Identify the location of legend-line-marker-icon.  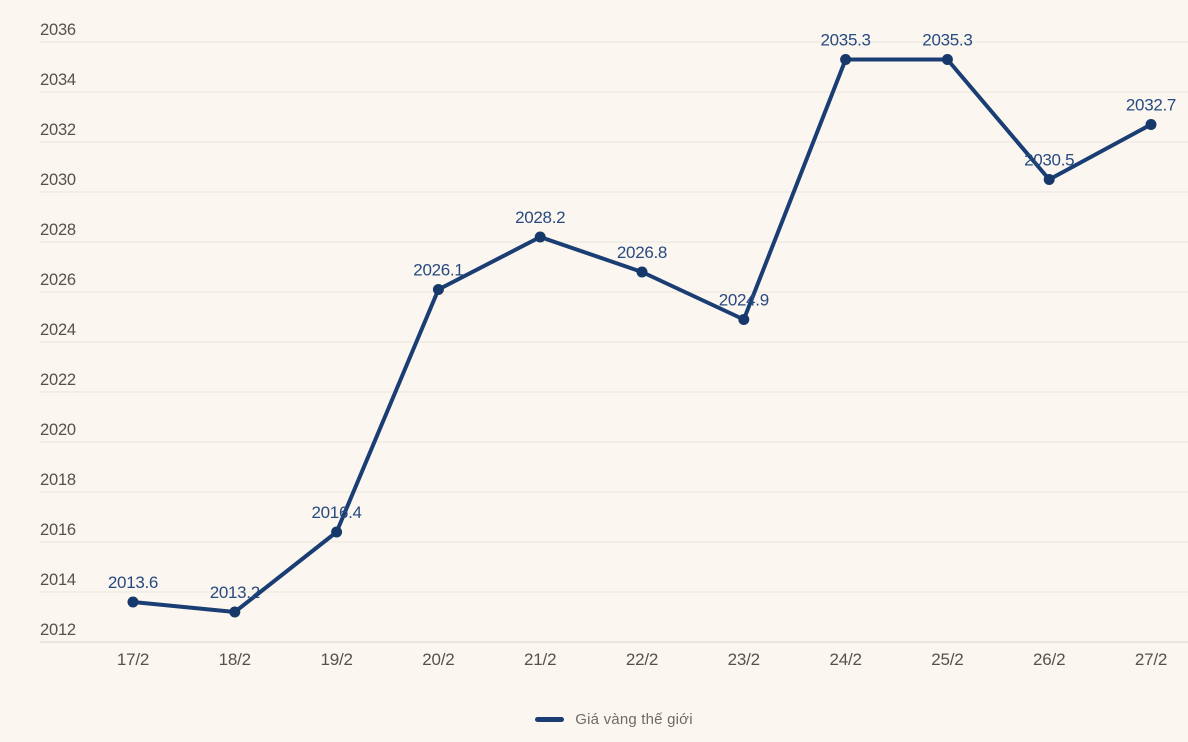
(550, 719).